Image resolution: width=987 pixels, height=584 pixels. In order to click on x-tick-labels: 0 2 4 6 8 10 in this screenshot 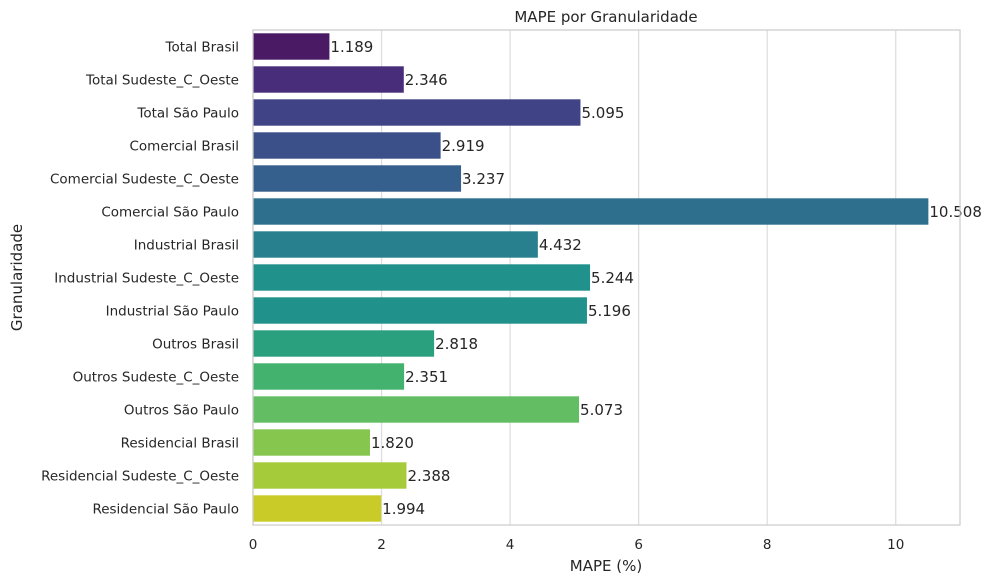, I will do `click(577, 545)`.